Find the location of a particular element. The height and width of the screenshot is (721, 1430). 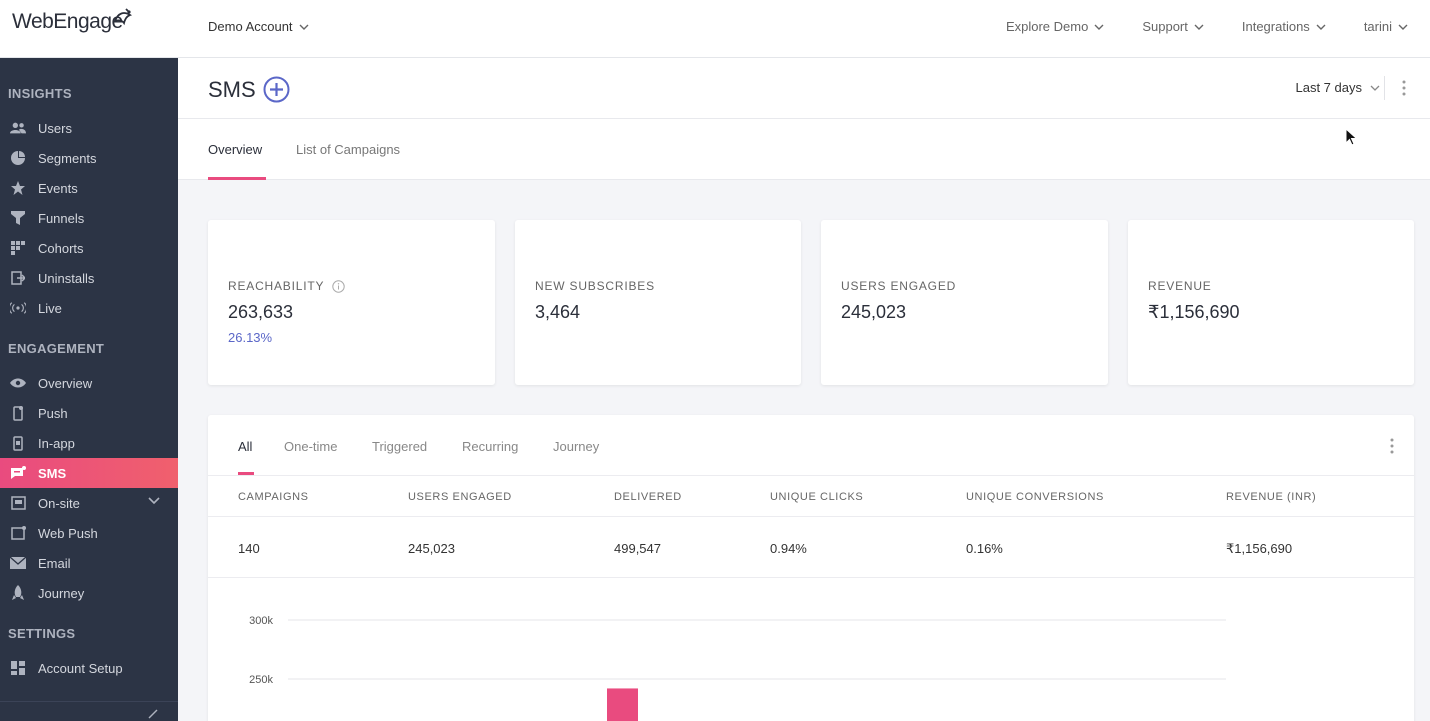

explore-demo-menu: Explore Demo is located at coordinates (1055, 26).